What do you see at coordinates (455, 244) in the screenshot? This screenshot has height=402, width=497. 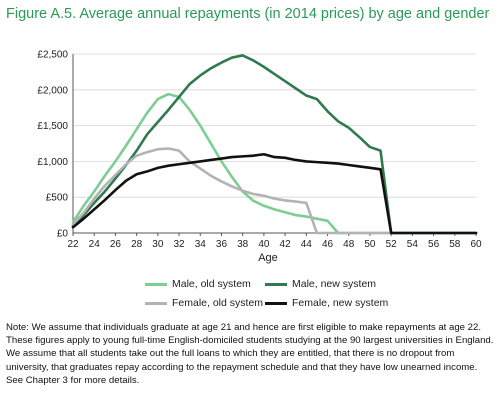 I see `x-tick-label: 58` at bounding box center [455, 244].